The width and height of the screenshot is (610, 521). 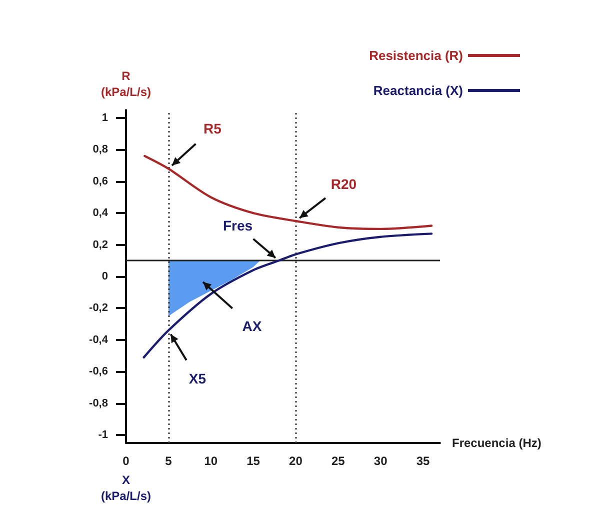 I want to click on legend-label: Reactancia (X), so click(x=418, y=90).